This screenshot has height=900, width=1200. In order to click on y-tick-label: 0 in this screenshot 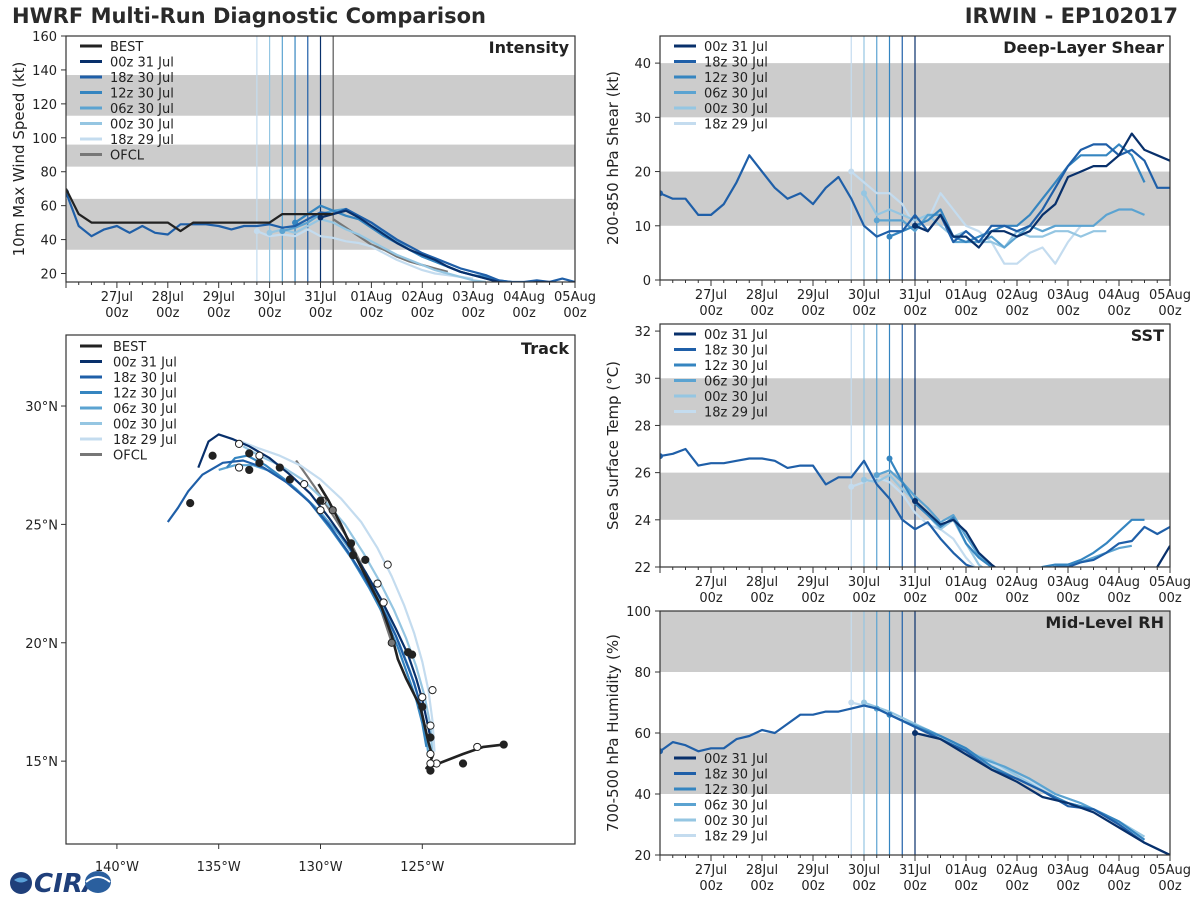, I will do `click(647, 281)`.